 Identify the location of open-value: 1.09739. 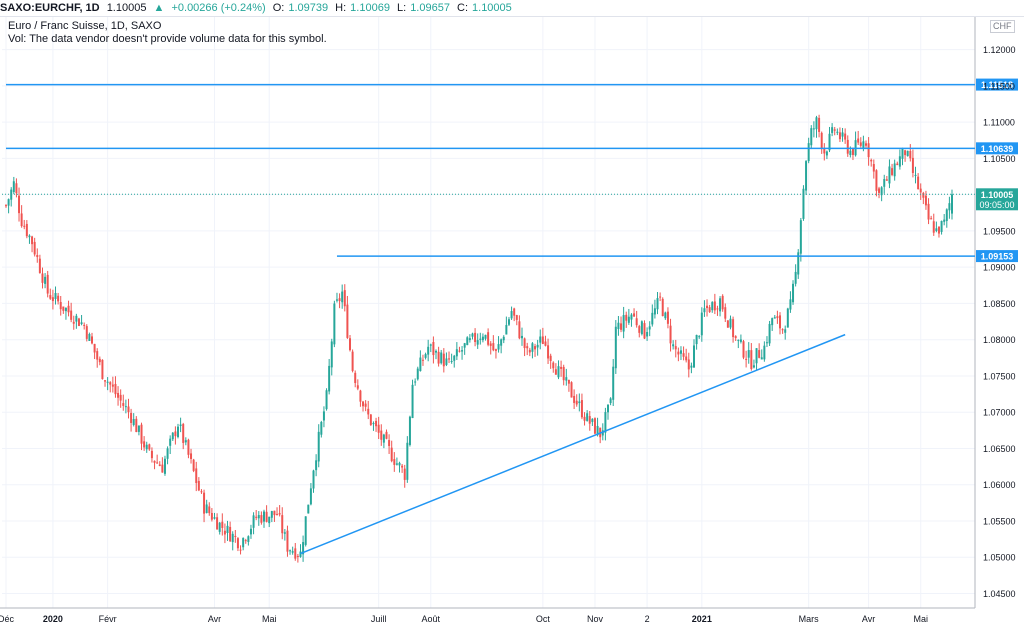
(308, 8).